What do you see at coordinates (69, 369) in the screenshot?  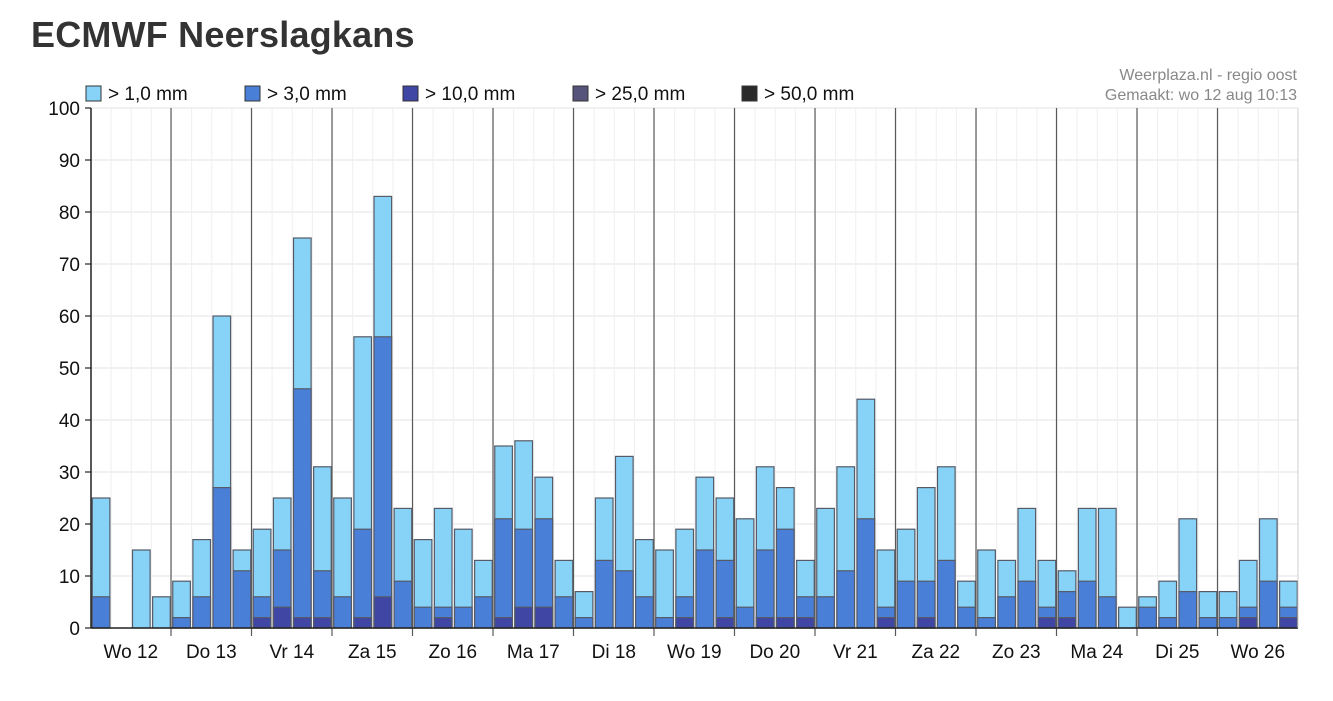 I see `y-tick-label: 50` at bounding box center [69, 369].